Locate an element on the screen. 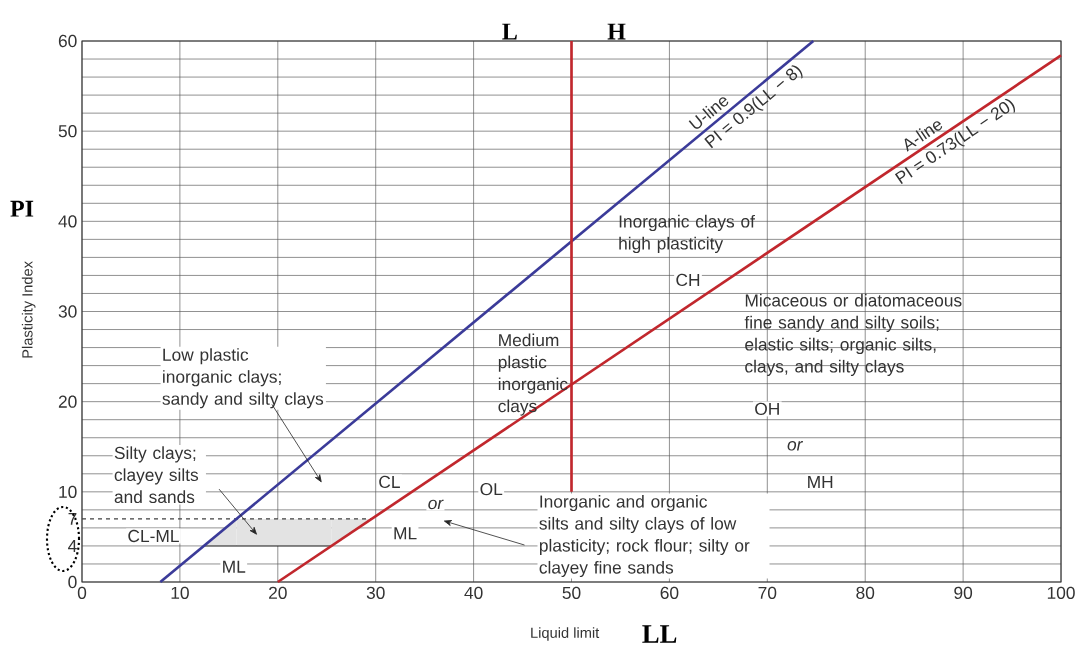  x-tick-label: 50 is located at coordinates (571, 592).